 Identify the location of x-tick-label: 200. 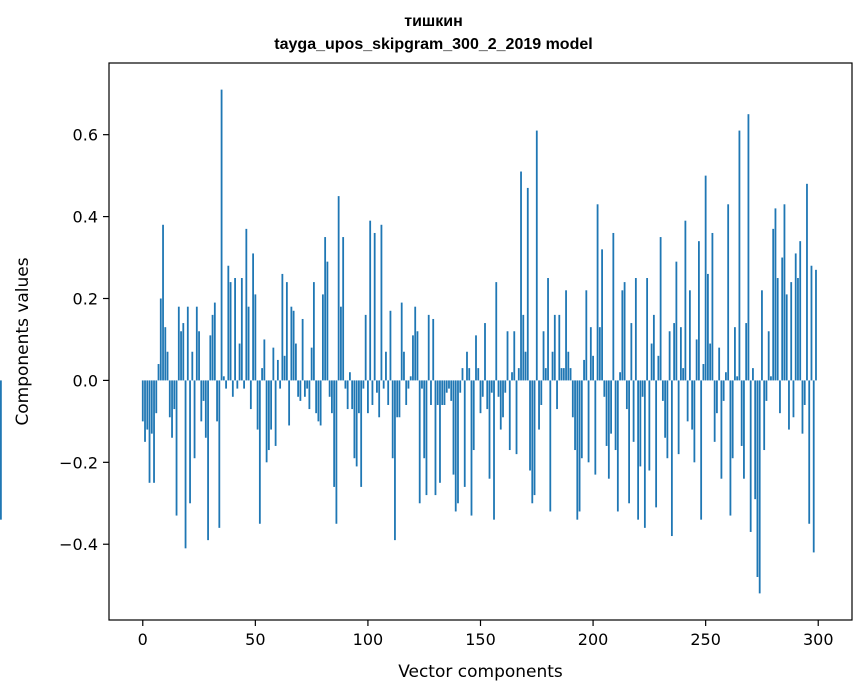
(593, 639).